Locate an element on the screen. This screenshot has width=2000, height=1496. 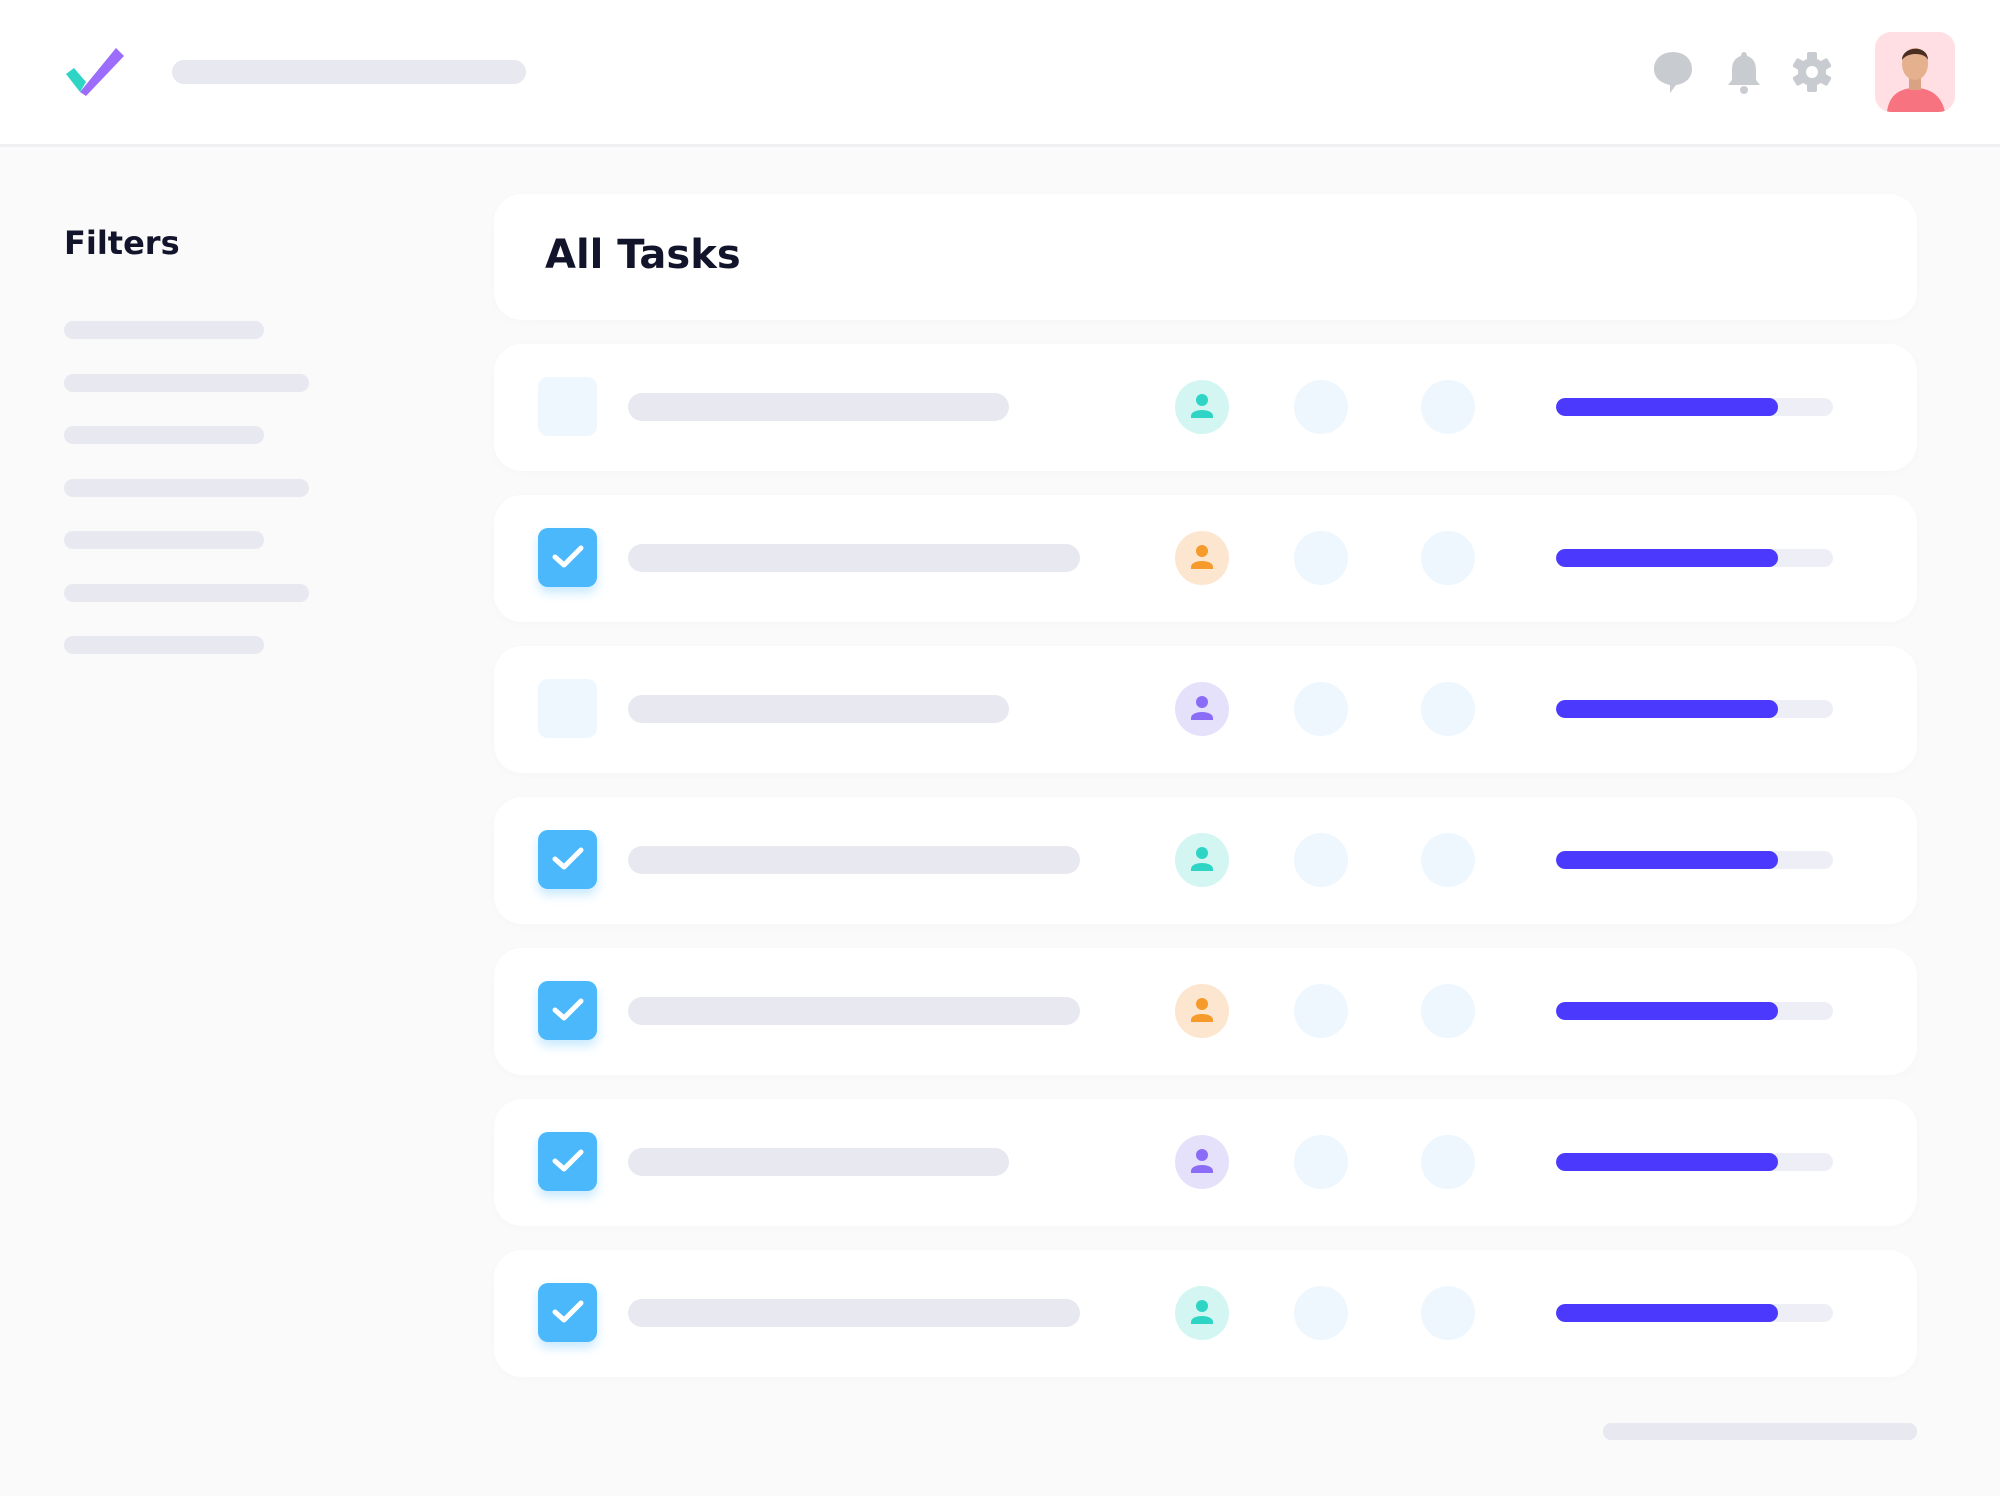
filters-title: Filters is located at coordinates (122, 243).